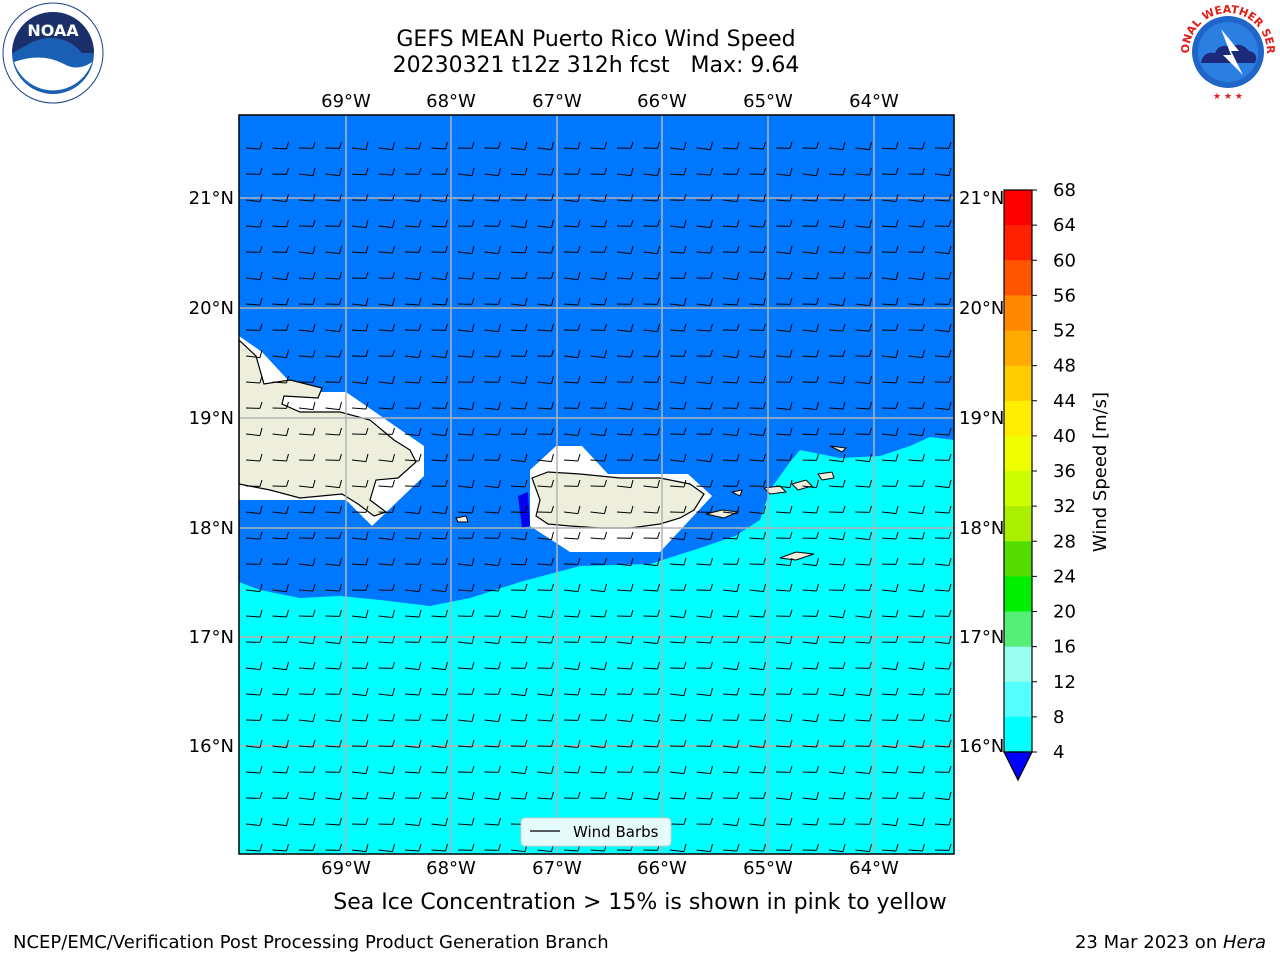 The width and height of the screenshot is (1280, 960). I want to click on lon-label-bottom: 67°W, so click(557, 868).